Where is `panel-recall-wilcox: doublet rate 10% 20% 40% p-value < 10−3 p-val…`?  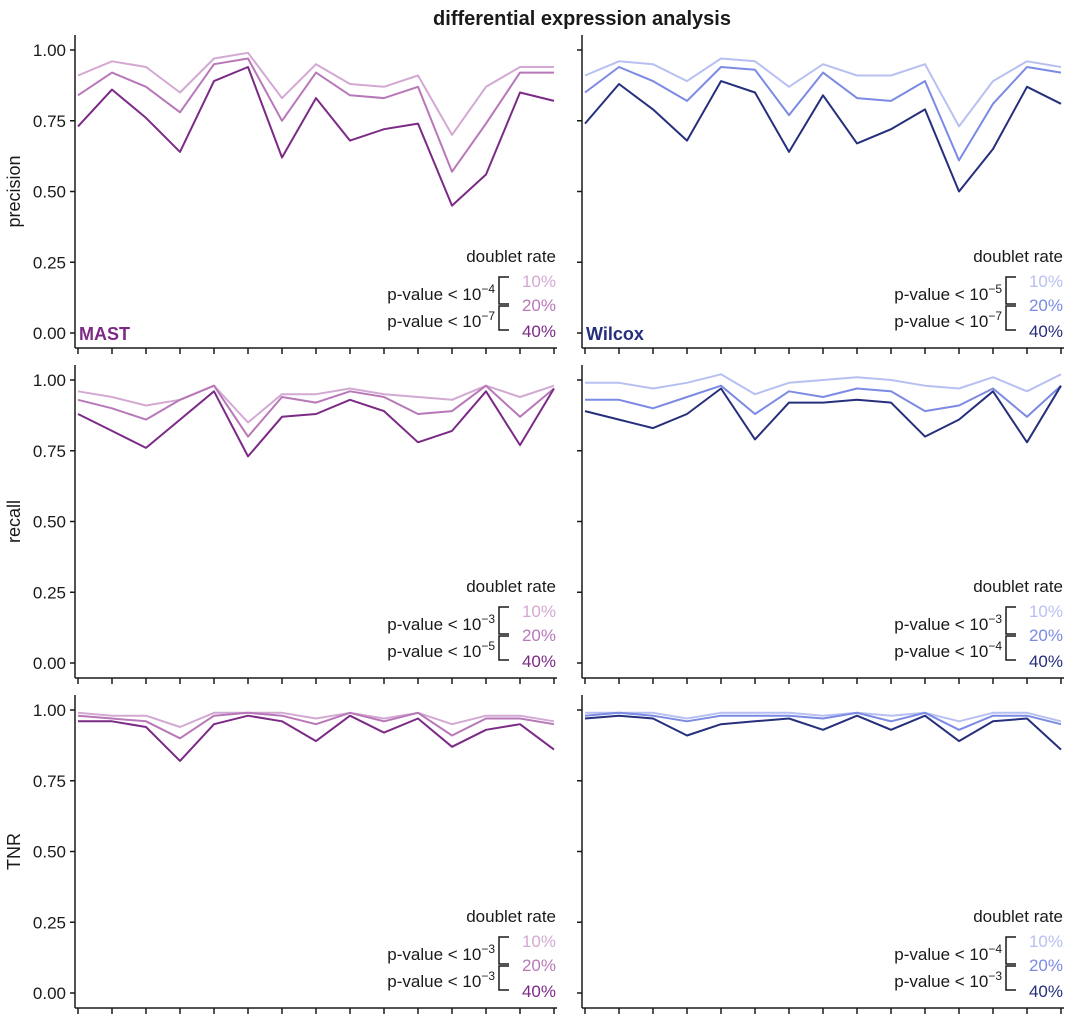
panel-recall-wilcox: doublet rate 10% 20% 40% p-value < 10−3 p-val… is located at coordinates (820, 524).